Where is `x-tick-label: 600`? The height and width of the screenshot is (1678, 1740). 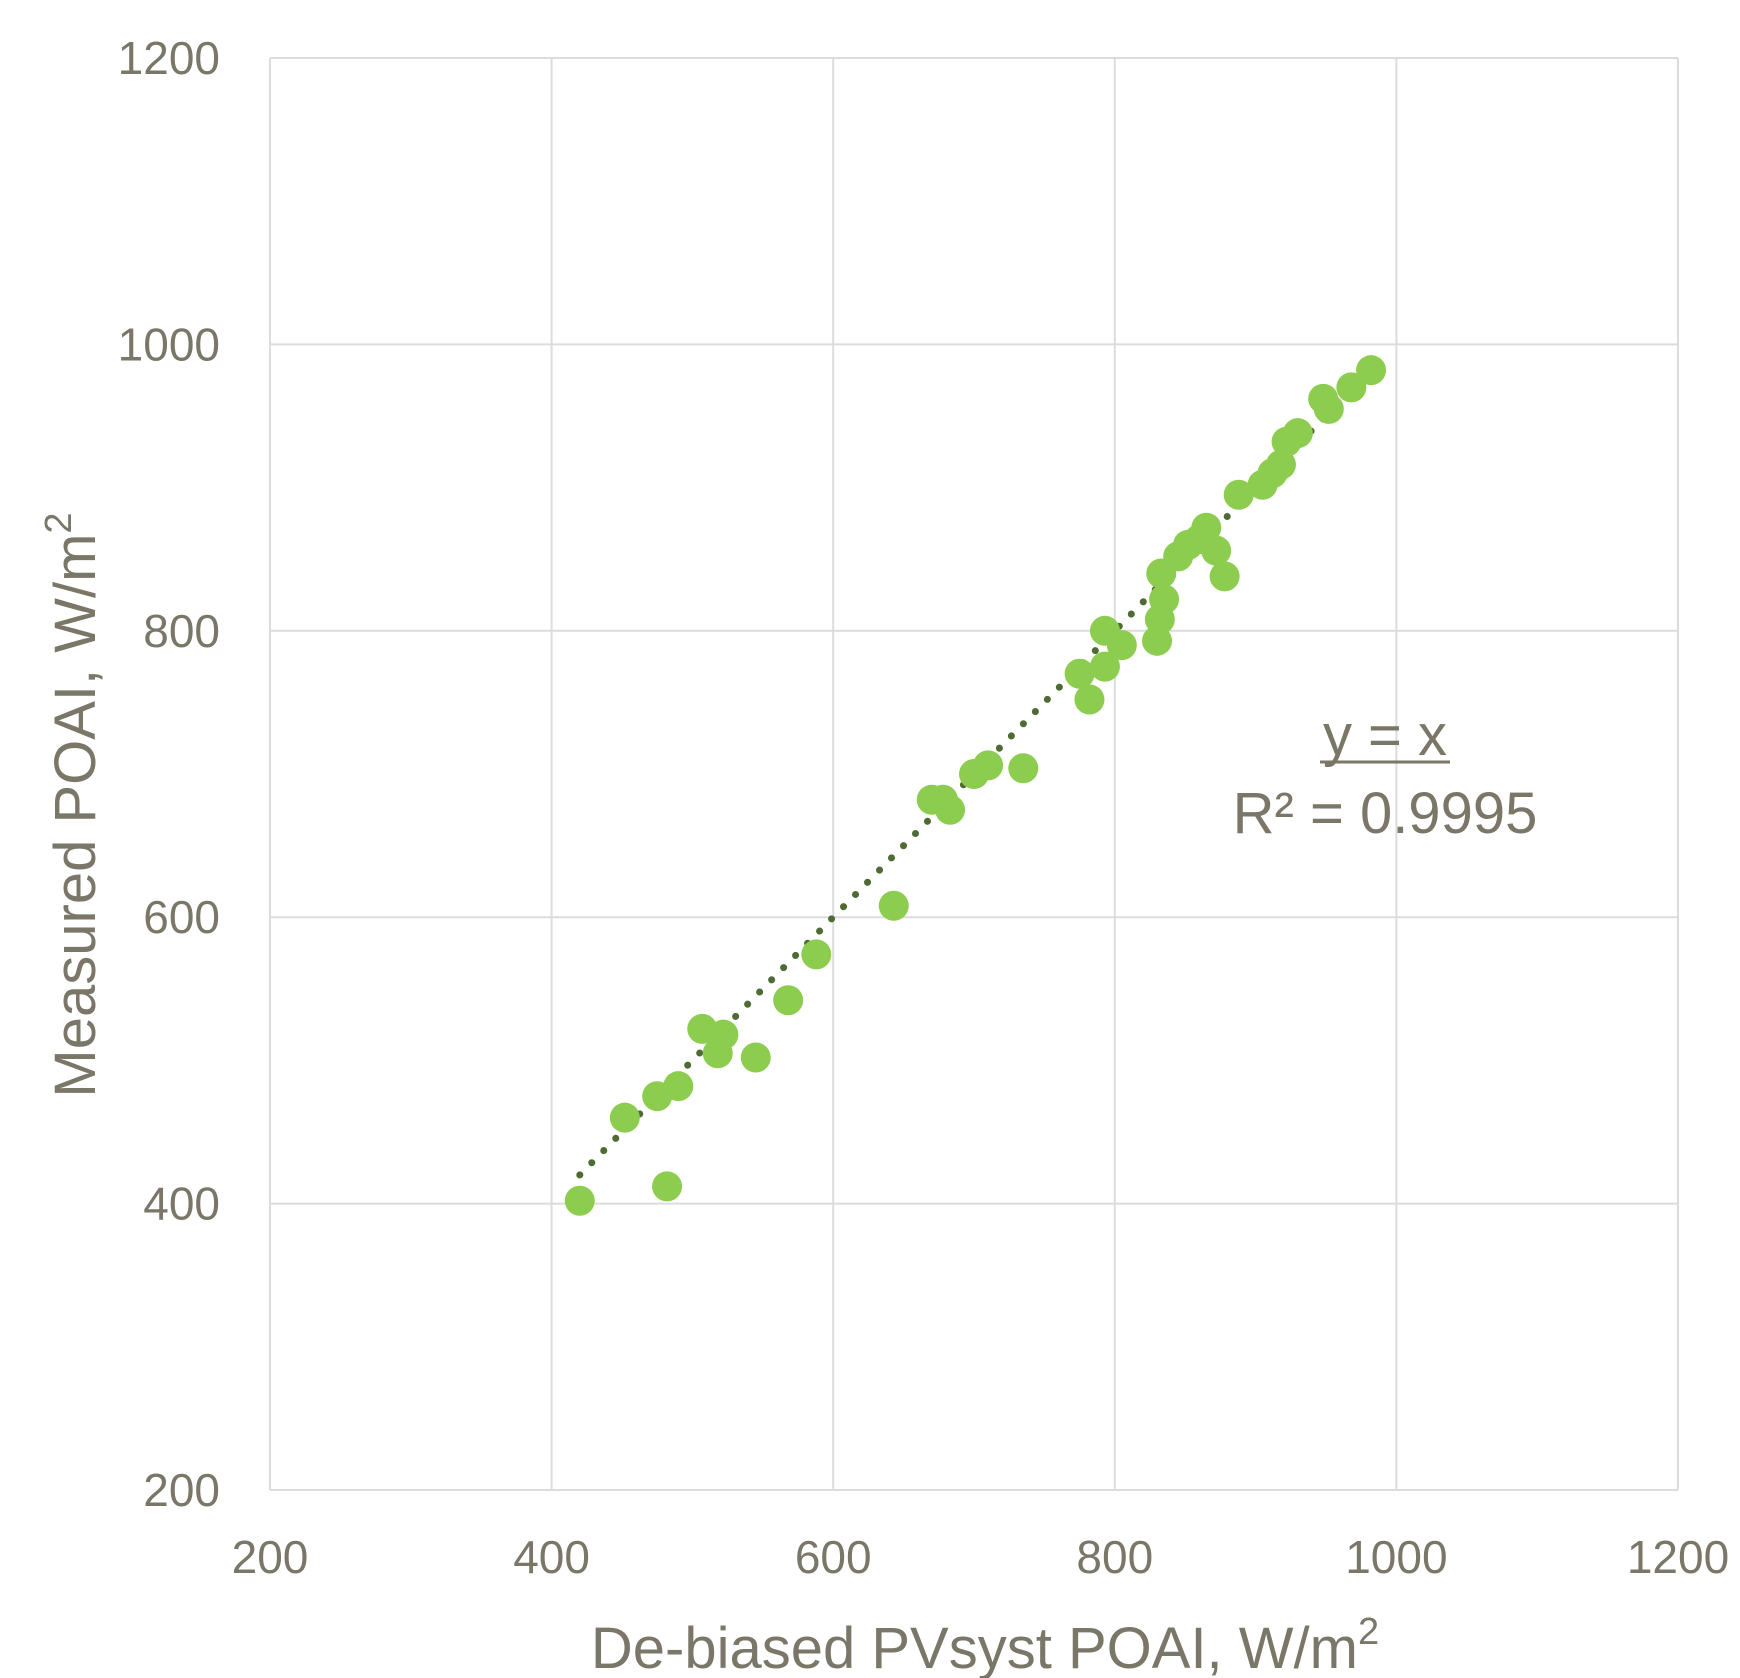 x-tick-label: 600 is located at coordinates (833, 1557).